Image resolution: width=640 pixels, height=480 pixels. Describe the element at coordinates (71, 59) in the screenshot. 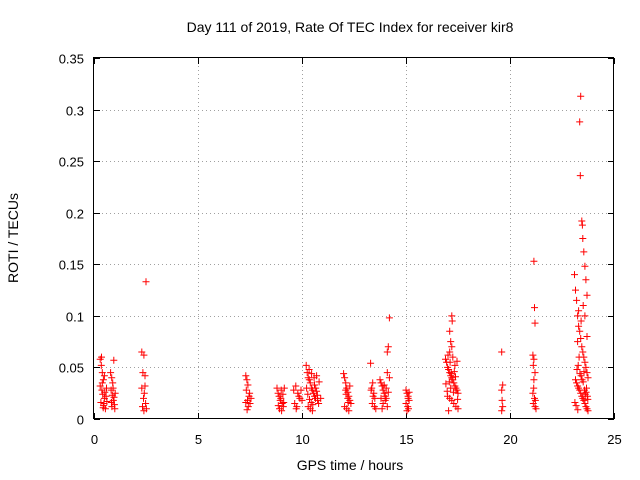

I see `y-tick-label: 0.35` at that location.